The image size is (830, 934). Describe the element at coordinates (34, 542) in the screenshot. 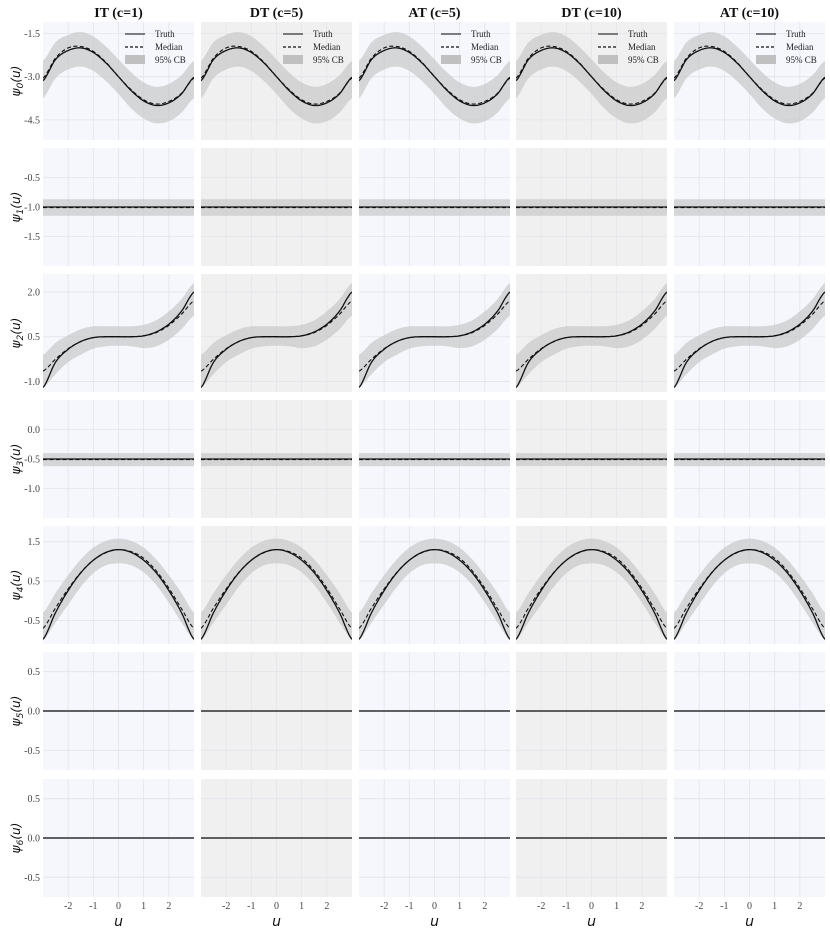

I see `y-tick-label: 1.5` at that location.